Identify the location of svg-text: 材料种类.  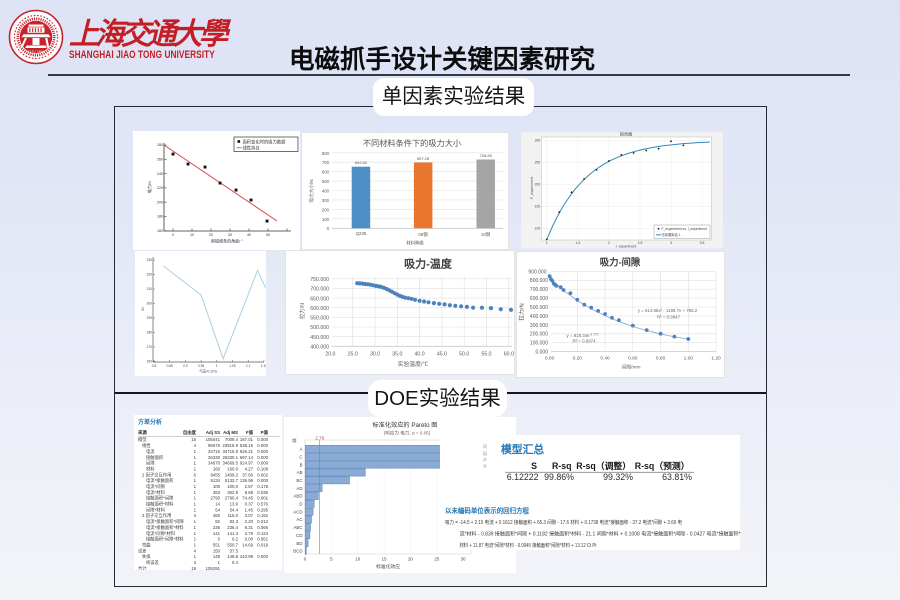
(415, 243).